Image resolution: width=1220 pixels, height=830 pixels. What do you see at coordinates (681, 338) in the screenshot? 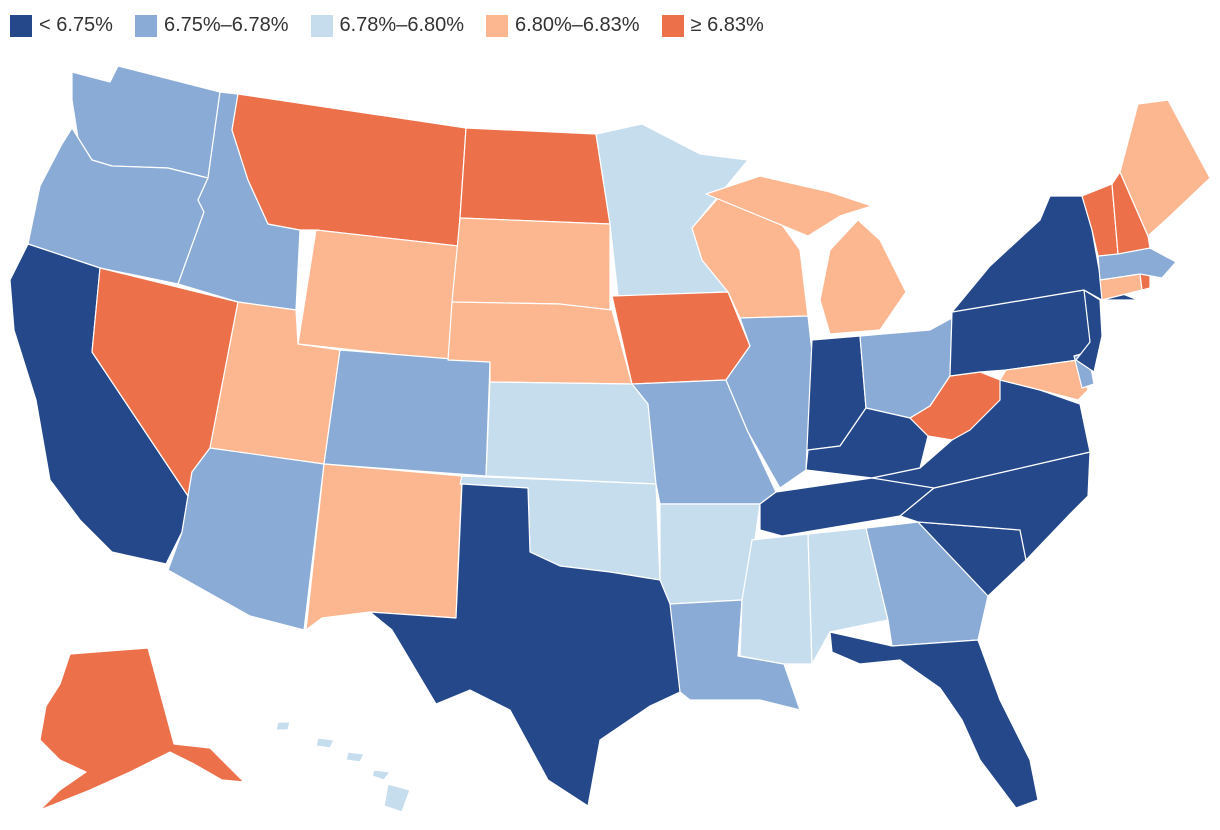
I see `state-iowa` at bounding box center [681, 338].